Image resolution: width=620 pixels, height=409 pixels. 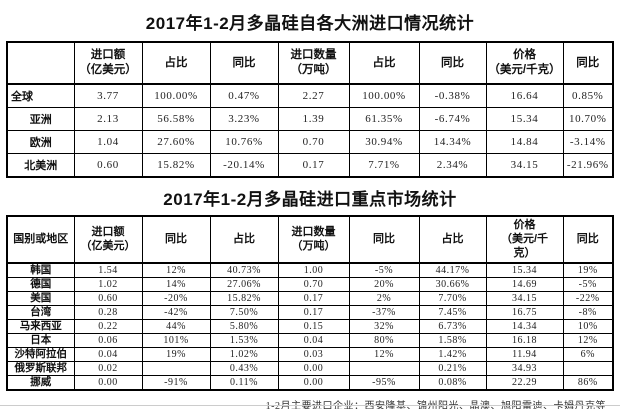 I want to click on data-cell: 0.21%, so click(x=452, y=369).